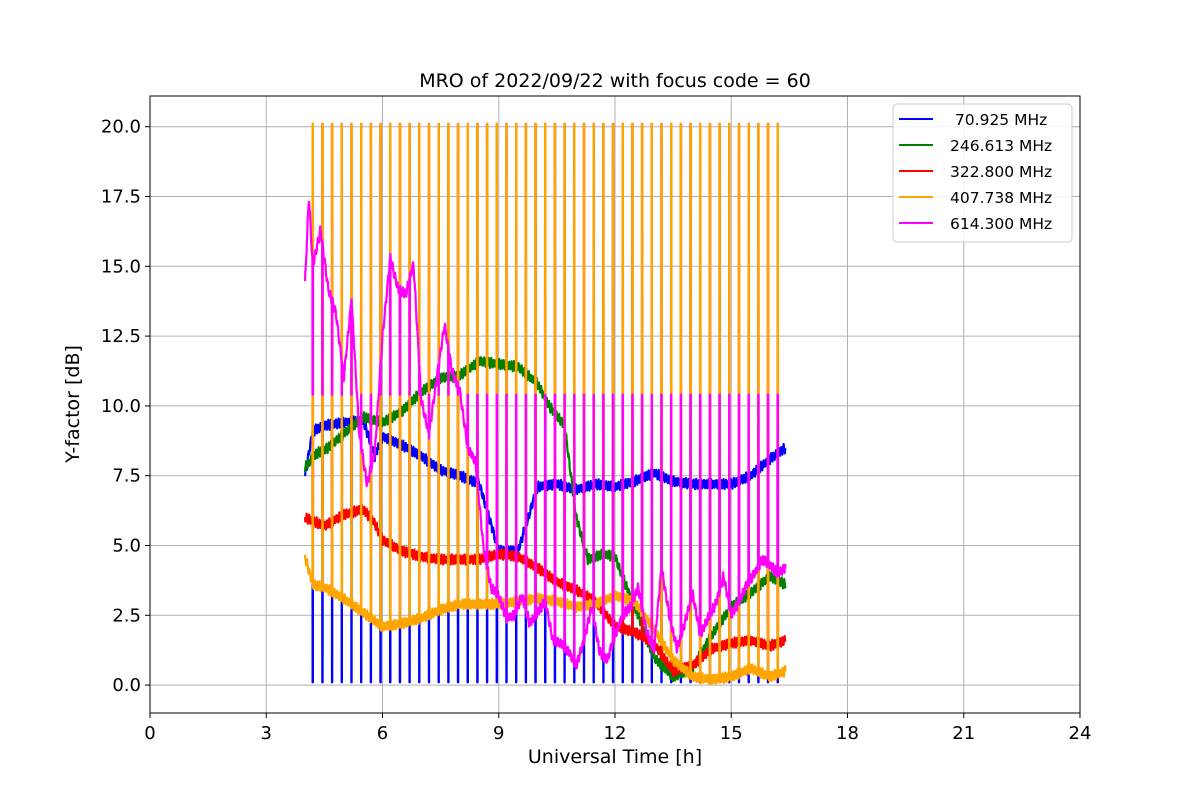 Image resolution: width=1200 pixels, height=800 pixels. I want to click on x-axis-label: Universal Time [h], so click(615, 757).